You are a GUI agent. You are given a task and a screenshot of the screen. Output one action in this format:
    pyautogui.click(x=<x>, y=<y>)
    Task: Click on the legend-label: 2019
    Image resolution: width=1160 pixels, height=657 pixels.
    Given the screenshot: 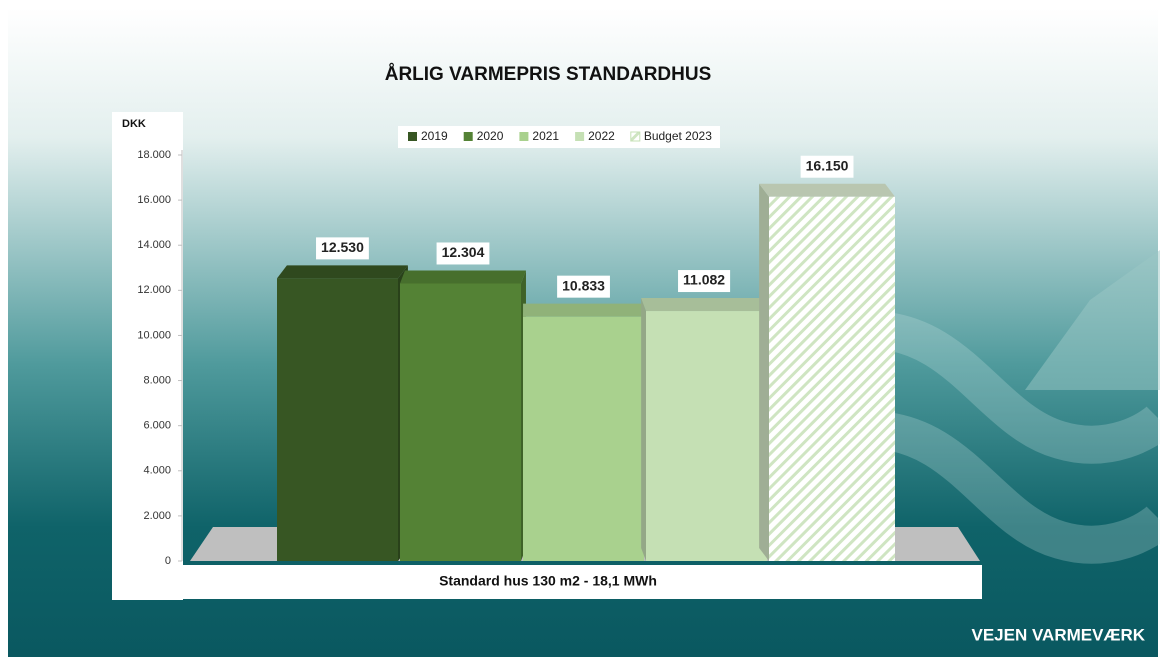 What is the action you would take?
    pyautogui.click(x=434, y=136)
    